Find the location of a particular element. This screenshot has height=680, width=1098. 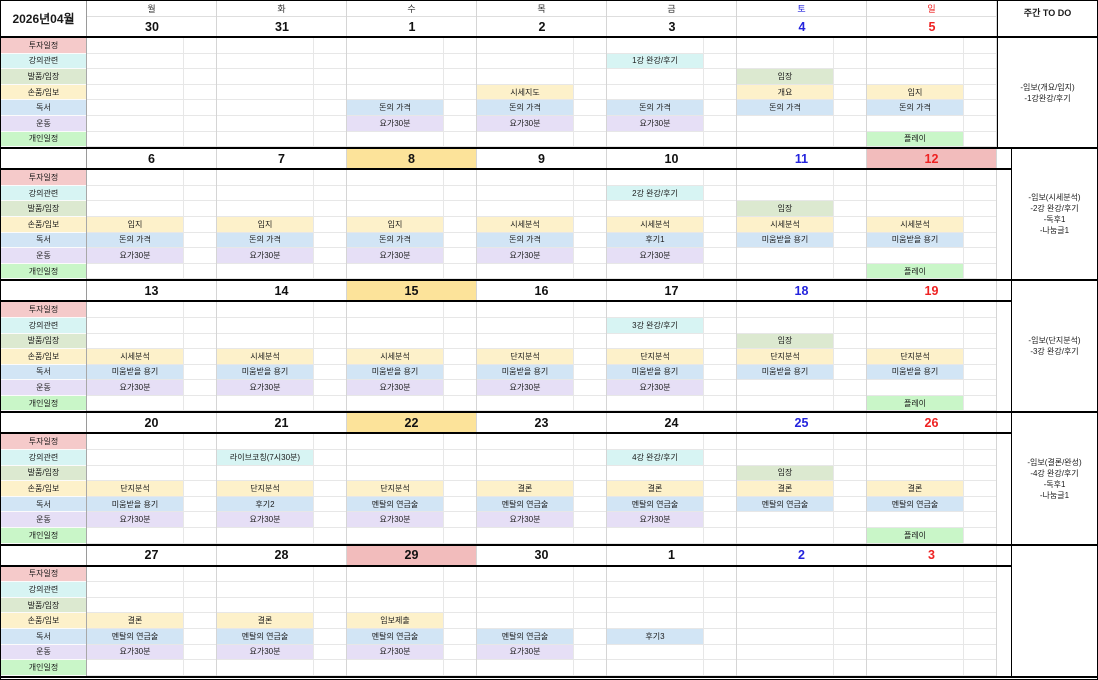

weekly-todo-cell: -임보(개요/입지) -1강완강/후기 is located at coordinates (1047, 93).